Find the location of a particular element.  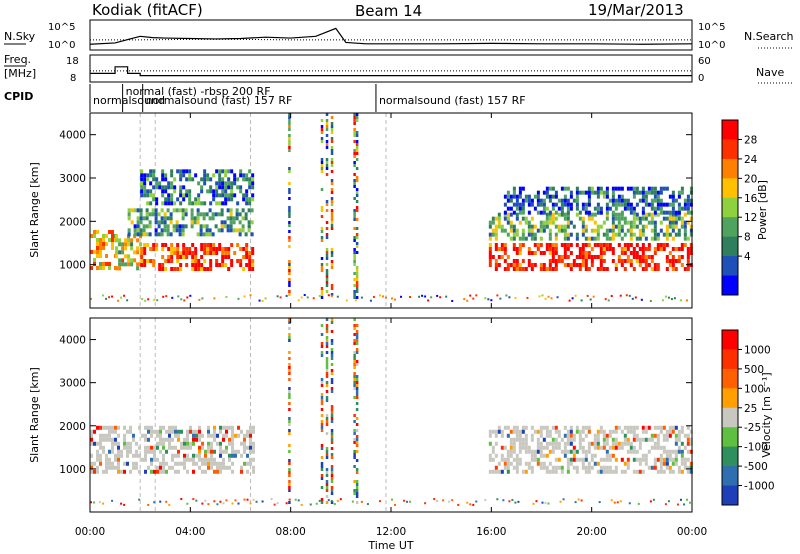

colorbar-tick-label: 8 is located at coordinates (747, 238).